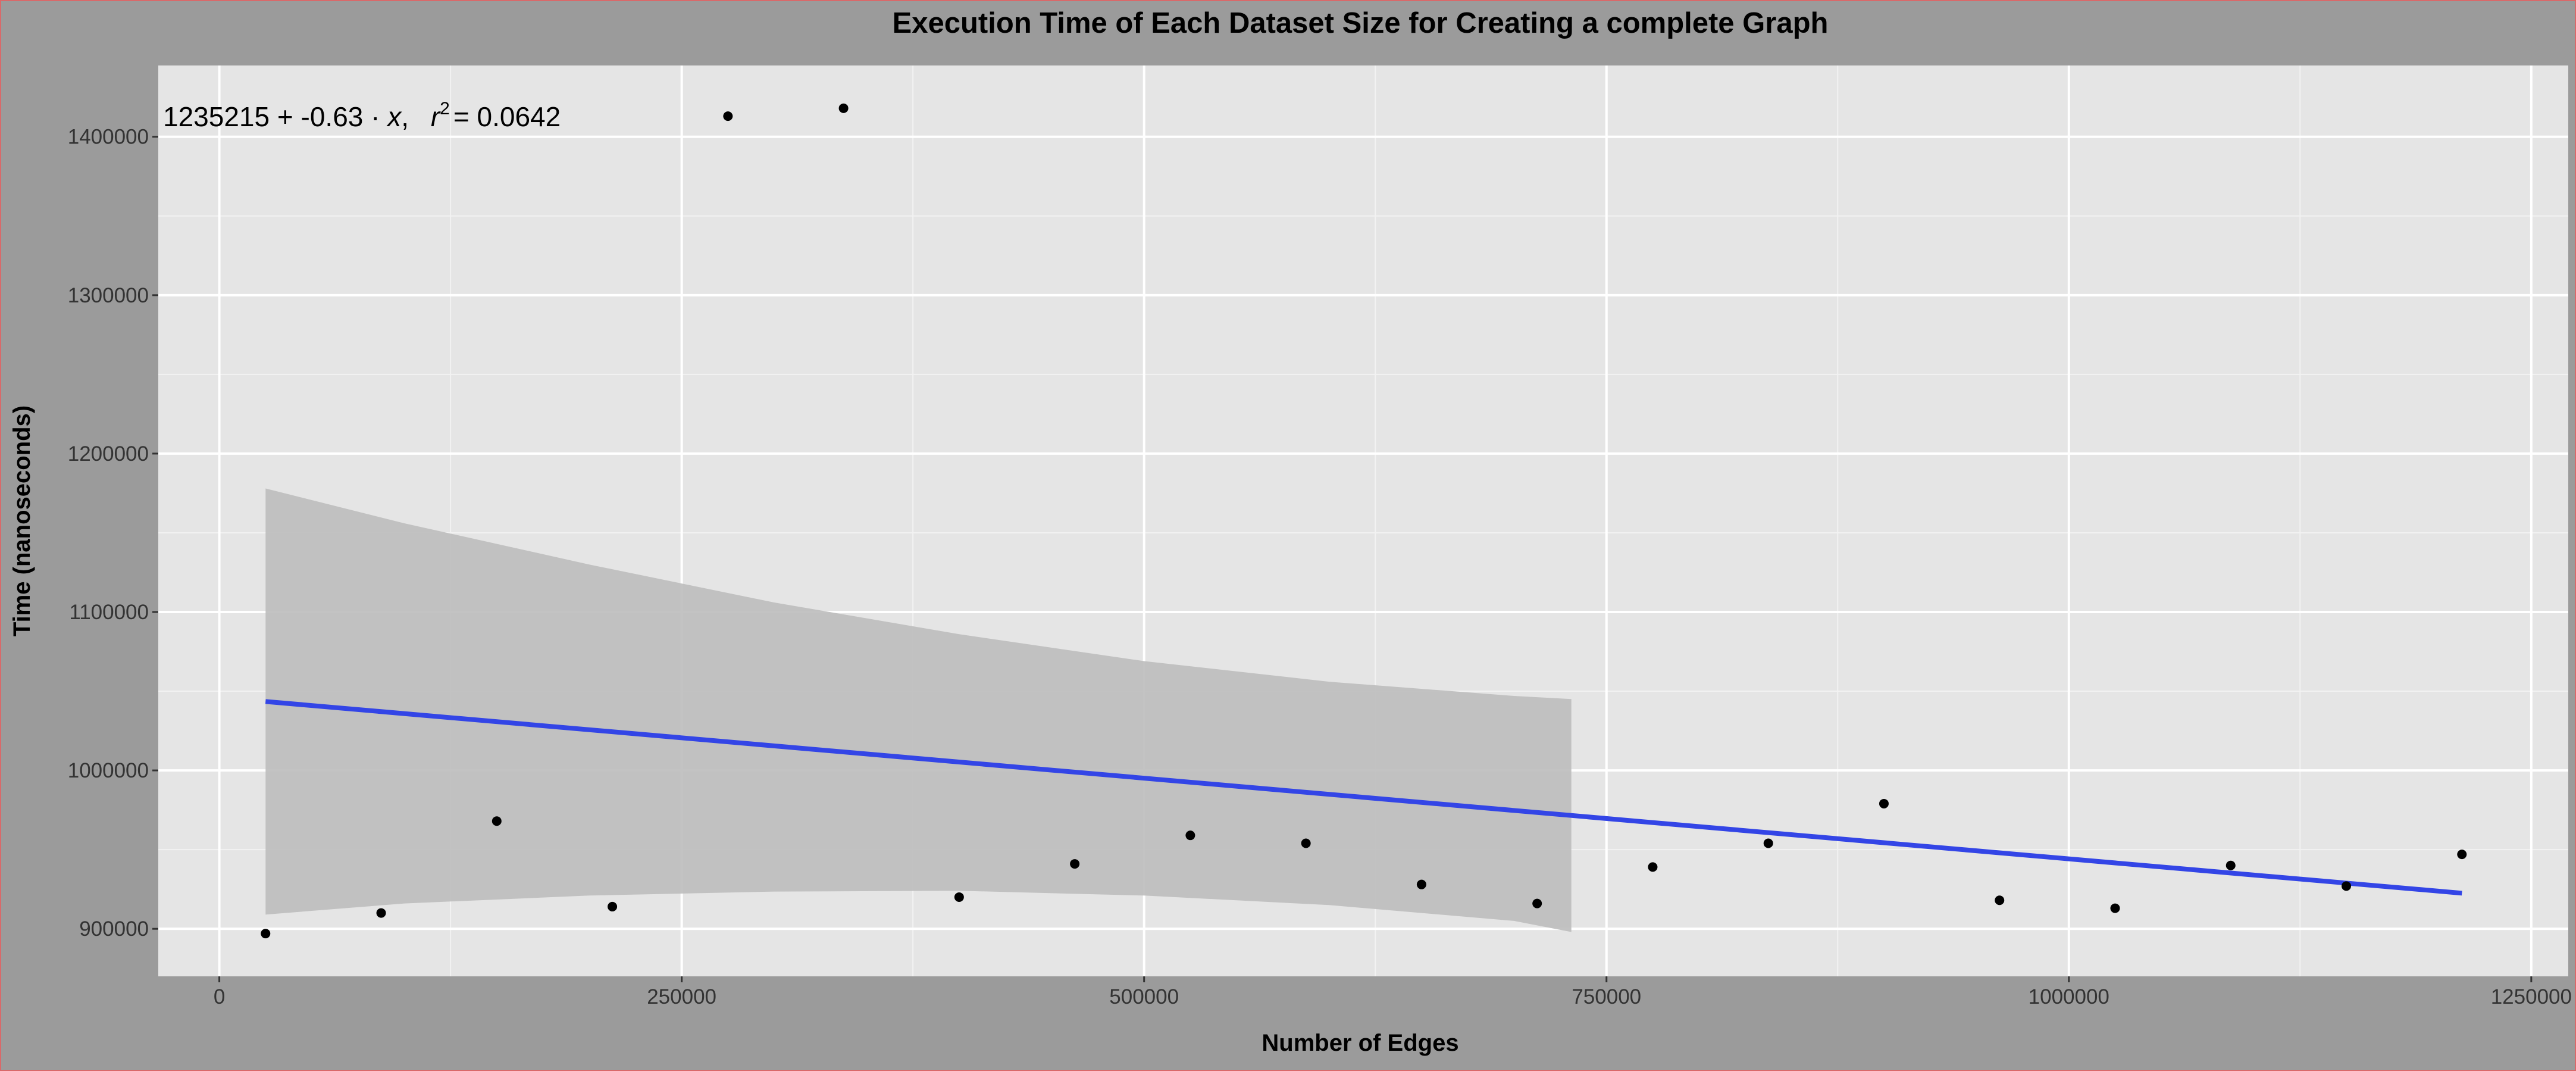 Image resolution: width=2576 pixels, height=1071 pixels. Describe the element at coordinates (2531, 996) in the screenshot. I see `x-tick-label: 1250000` at that location.